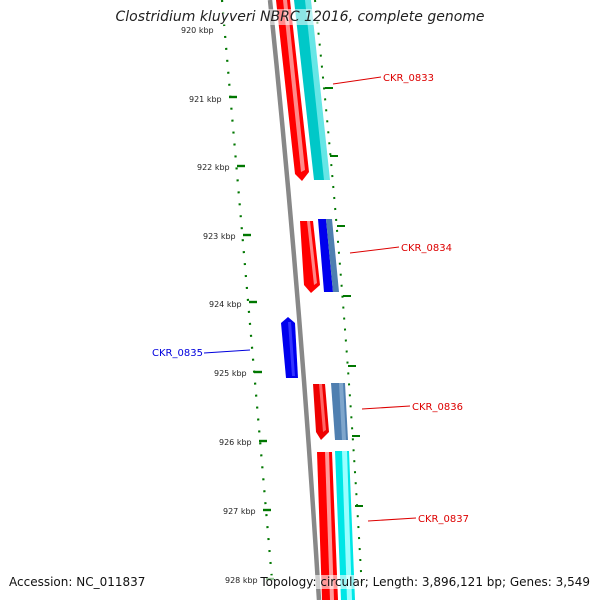 The height and width of the screenshot is (600, 600). I want to click on product-track-steel-highlight, so click(342, 411).